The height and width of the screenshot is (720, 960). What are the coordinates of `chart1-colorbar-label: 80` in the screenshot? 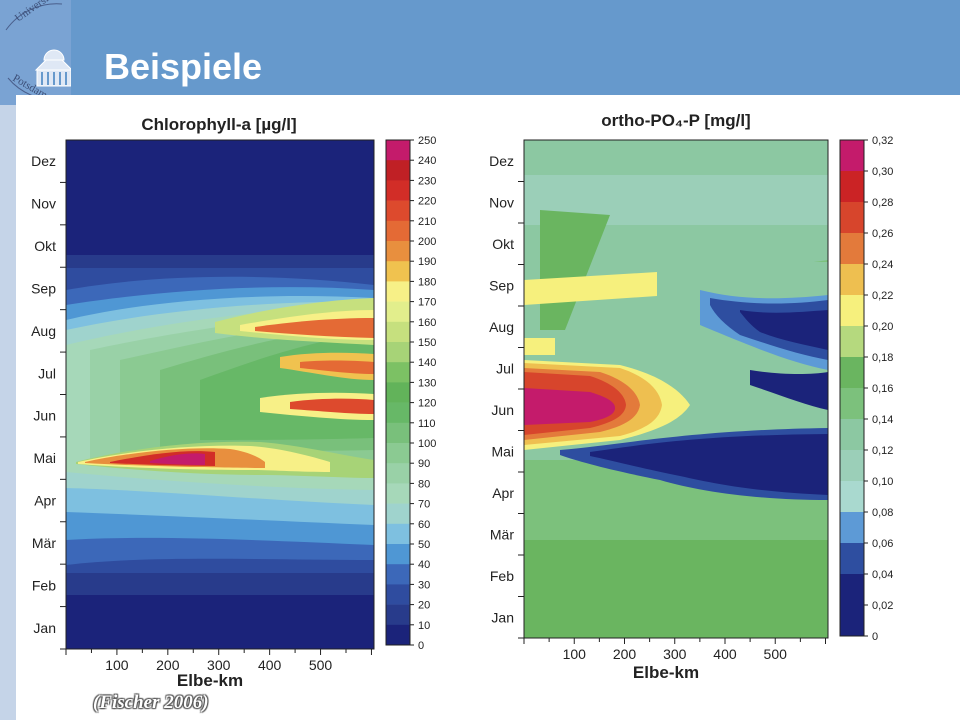 It's located at (424, 484).